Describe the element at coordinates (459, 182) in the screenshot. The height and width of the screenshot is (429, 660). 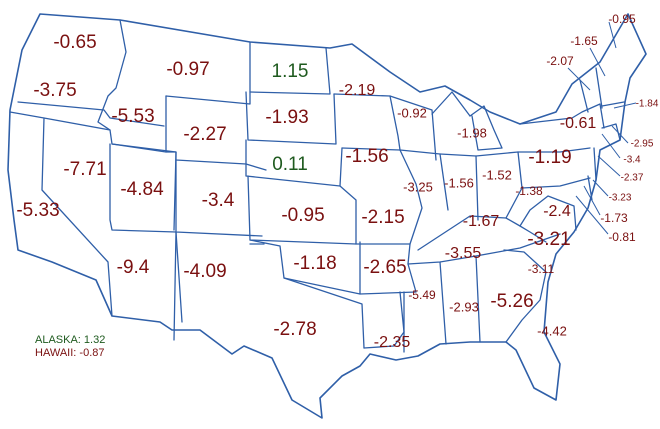
I see `state-value-in: -1.56` at that location.